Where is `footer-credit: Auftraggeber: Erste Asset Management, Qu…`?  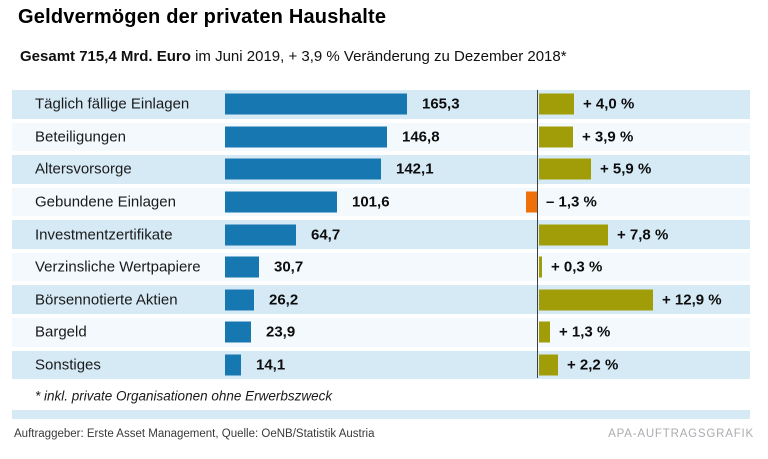 footer-credit: Auftraggeber: Erste Asset Management, Qu… is located at coordinates (194, 434).